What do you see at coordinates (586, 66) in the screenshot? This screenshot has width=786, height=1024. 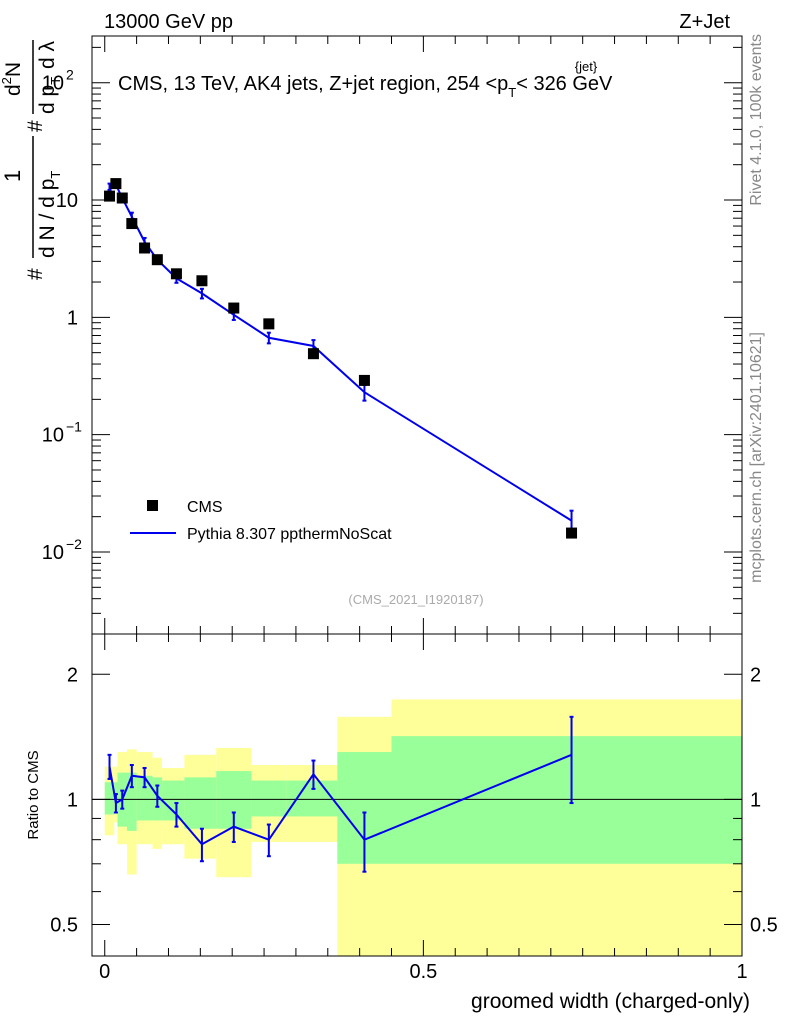 I see `main-title-superscript: {jet}` at bounding box center [586, 66].